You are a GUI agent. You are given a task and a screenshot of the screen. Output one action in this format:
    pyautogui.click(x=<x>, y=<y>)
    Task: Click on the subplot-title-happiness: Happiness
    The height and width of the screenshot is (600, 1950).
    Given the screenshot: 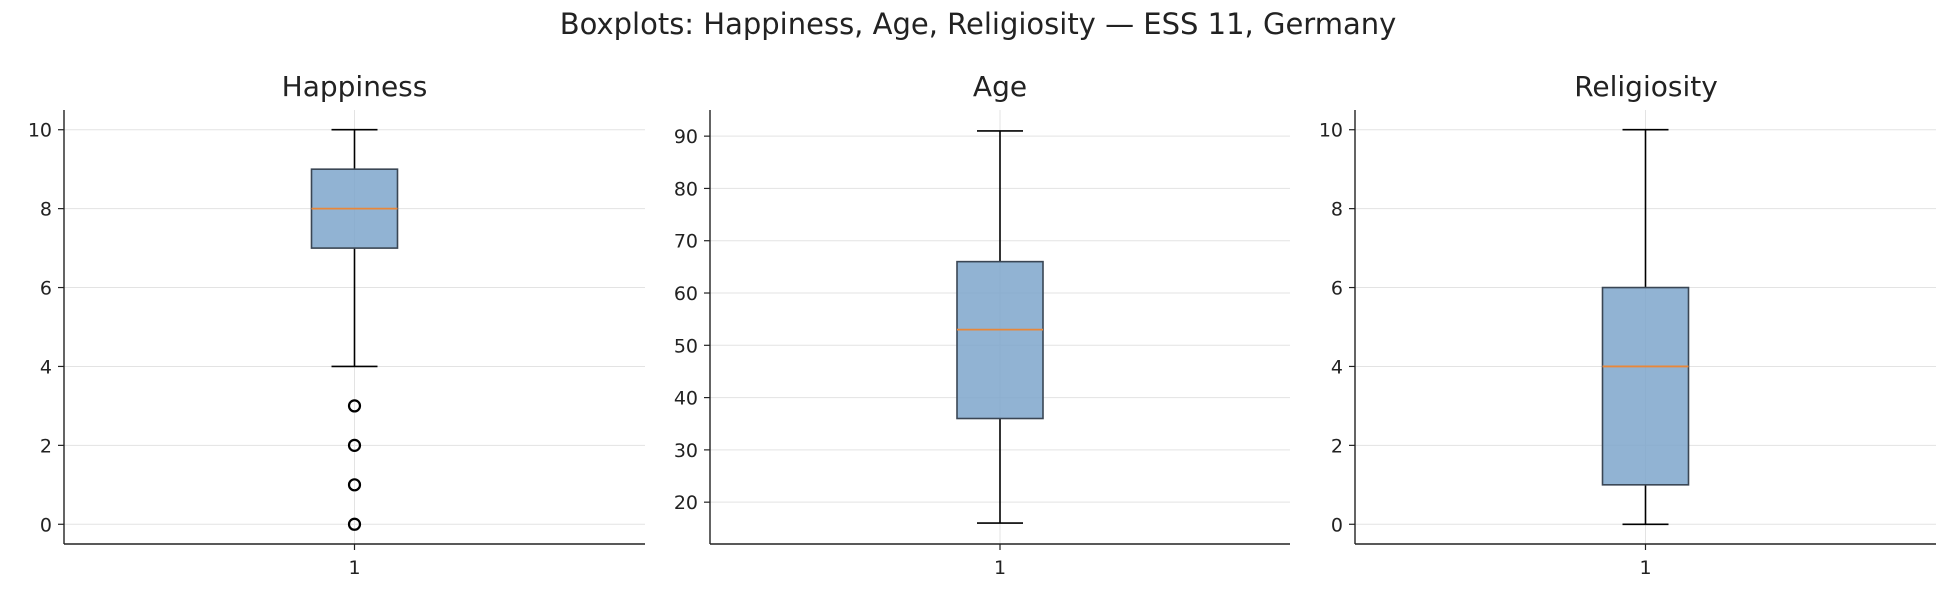 What is the action you would take?
    pyautogui.click(x=355, y=86)
    